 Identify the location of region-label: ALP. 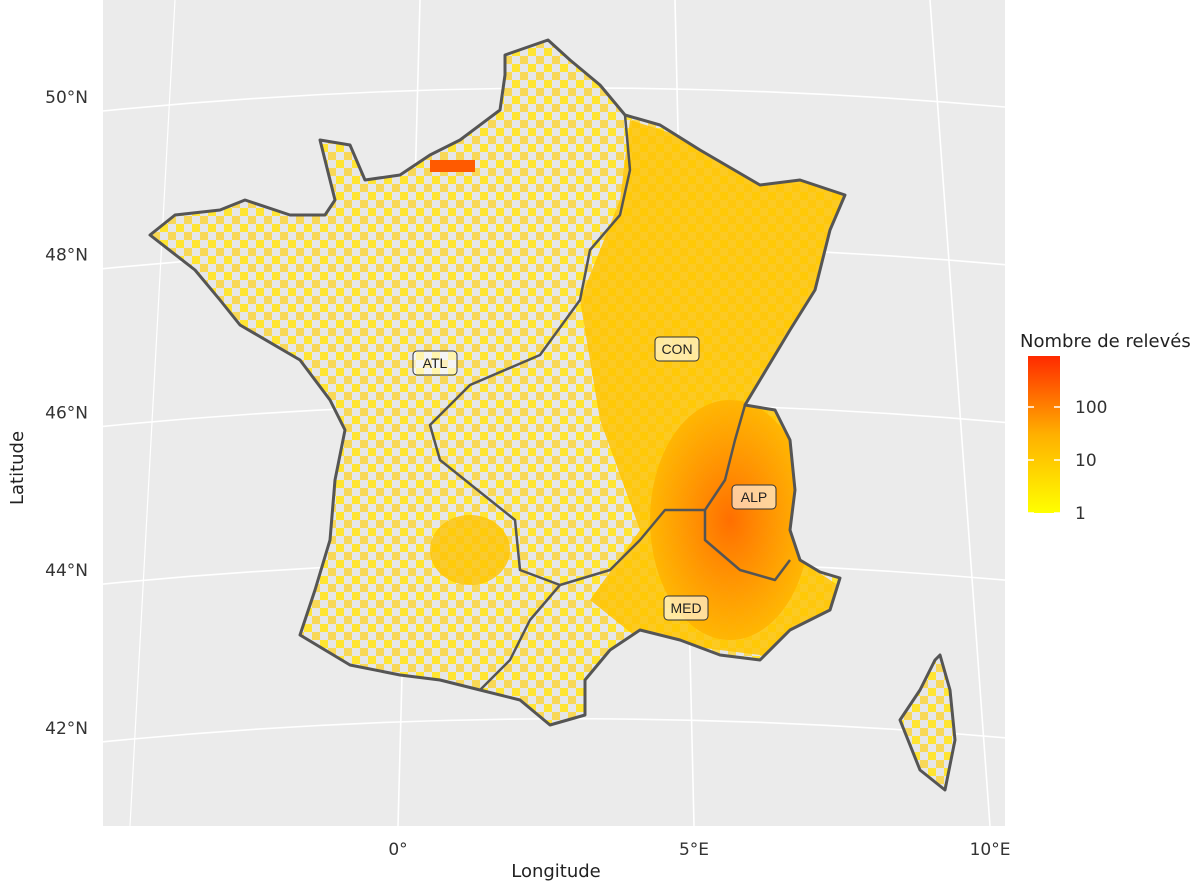
(754, 497).